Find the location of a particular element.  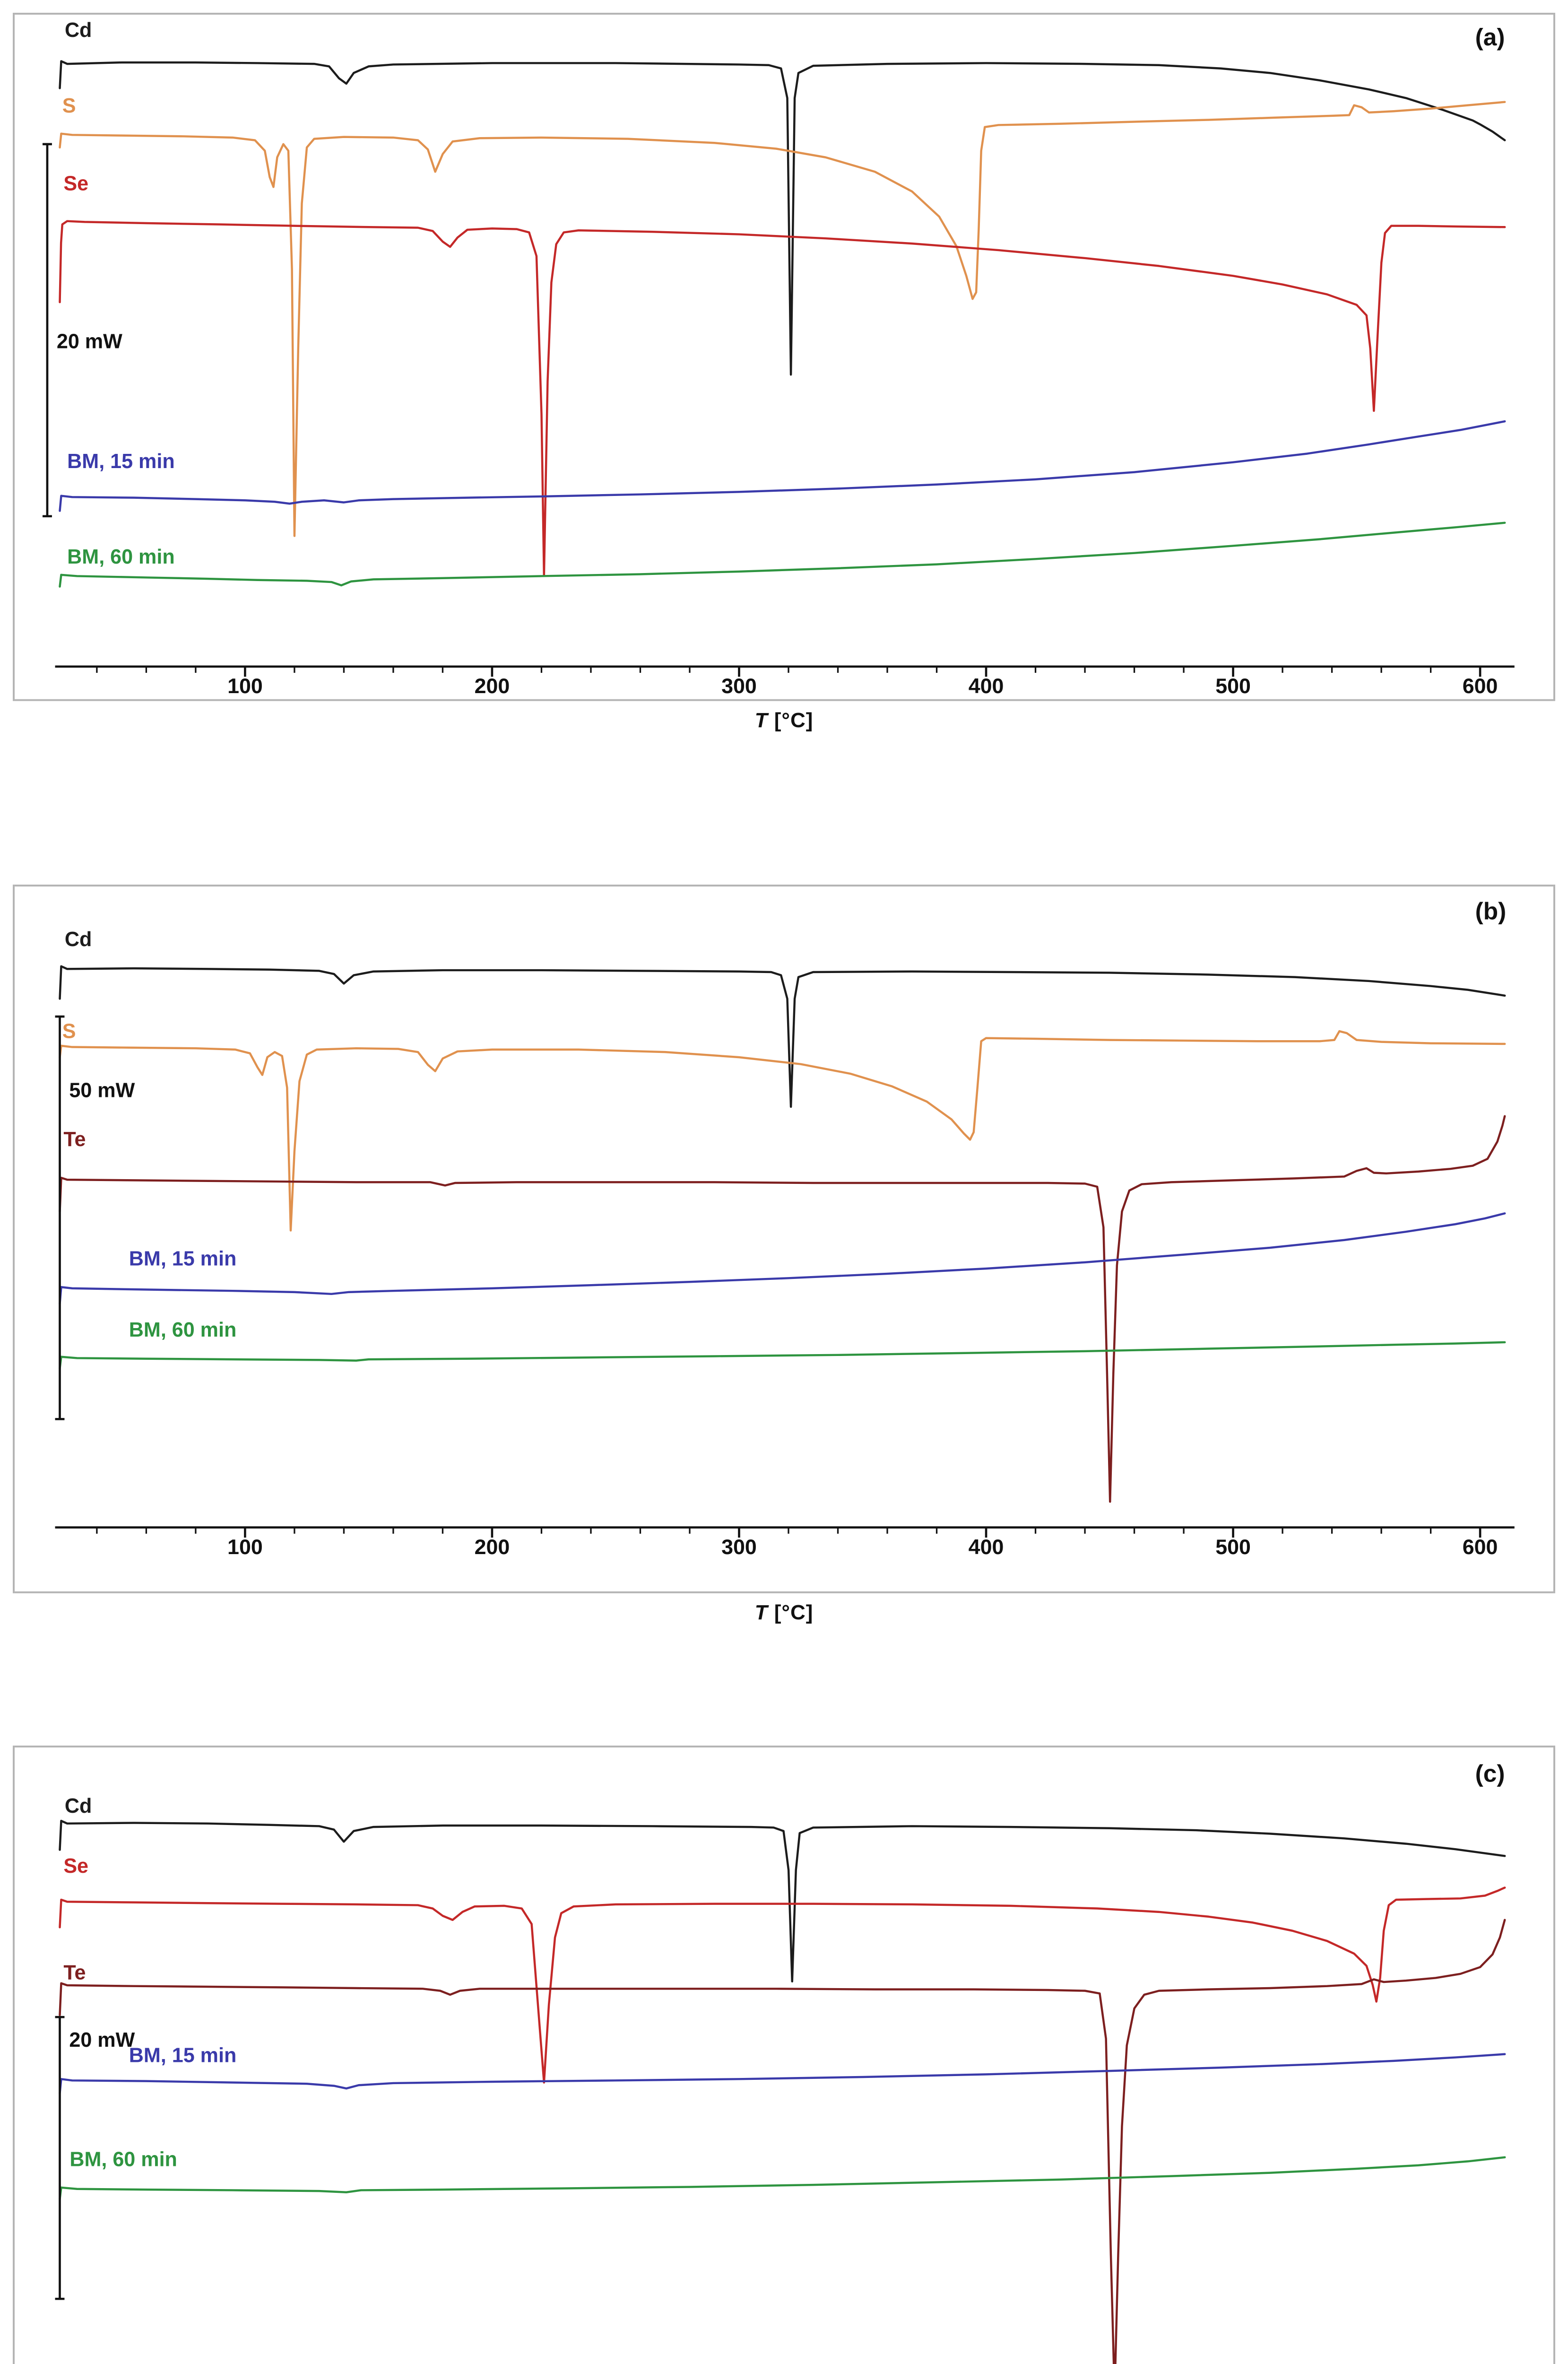

x-axis-title-a: T [°C] is located at coordinates (784, 720).